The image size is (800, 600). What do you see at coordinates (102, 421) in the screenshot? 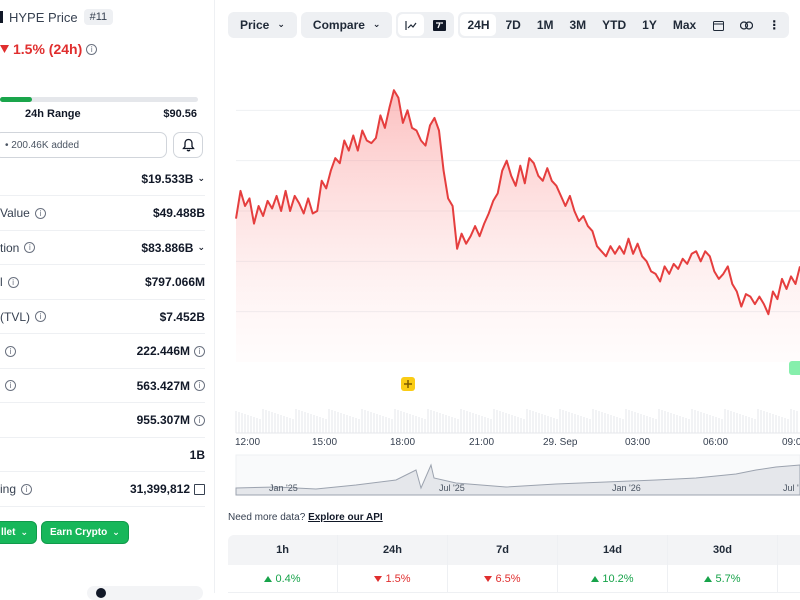
I see `stat-row: 955.307M i` at bounding box center [102, 421].